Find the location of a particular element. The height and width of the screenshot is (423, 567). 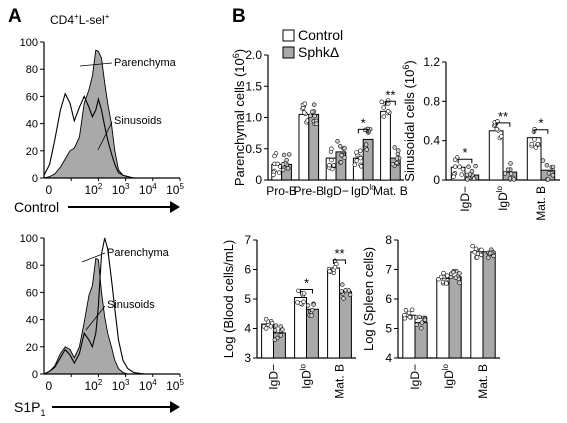

bar-x-tick-label-pro-b: Pro-B is located at coordinates (281, 191).